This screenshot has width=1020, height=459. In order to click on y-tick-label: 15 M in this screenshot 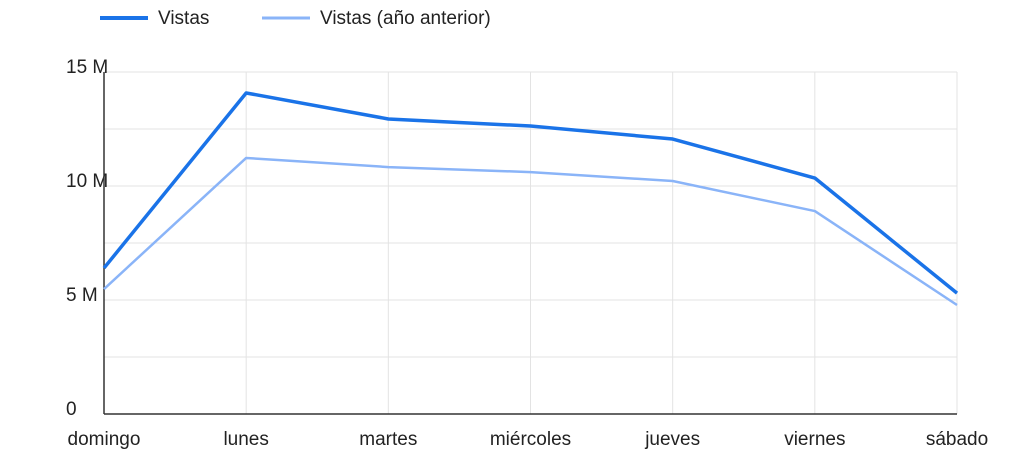, I will do `click(87, 67)`.